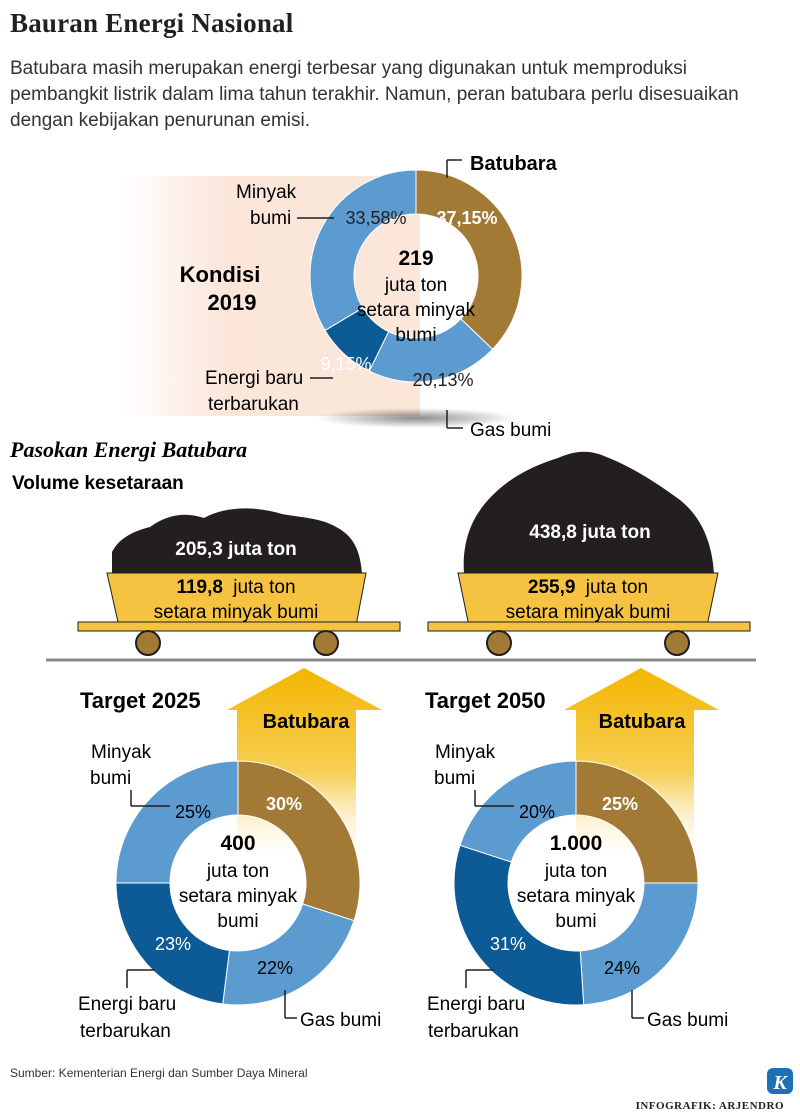  Describe the element at coordinates (442, 380) in the screenshot. I see `slice-label-gas-2019: 20,13%` at that location.